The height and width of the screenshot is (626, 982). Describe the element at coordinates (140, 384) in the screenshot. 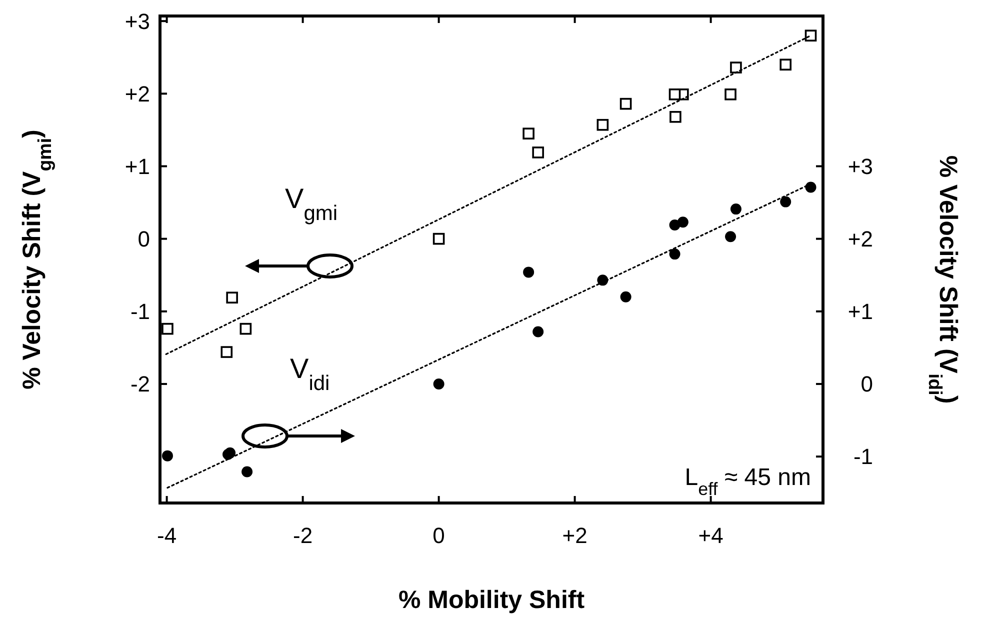

I see `y-tick-label: -2` at that location.